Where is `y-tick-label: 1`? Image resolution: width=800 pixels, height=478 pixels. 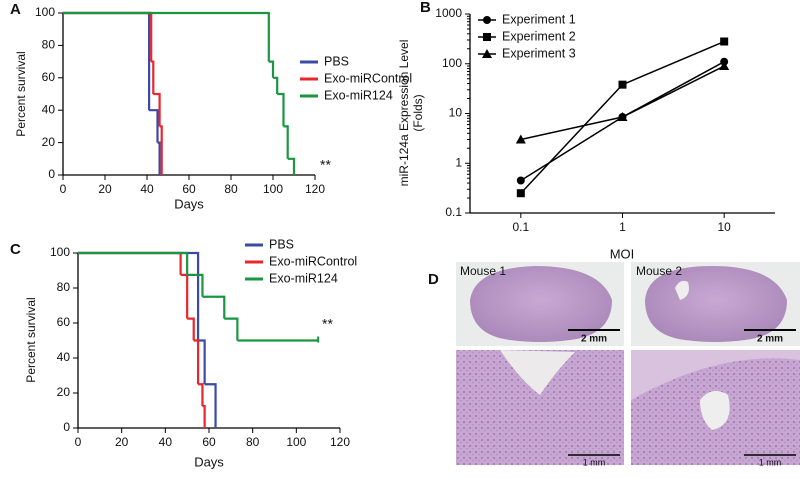 y-tick-label: 1 is located at coordinates (458, 162).